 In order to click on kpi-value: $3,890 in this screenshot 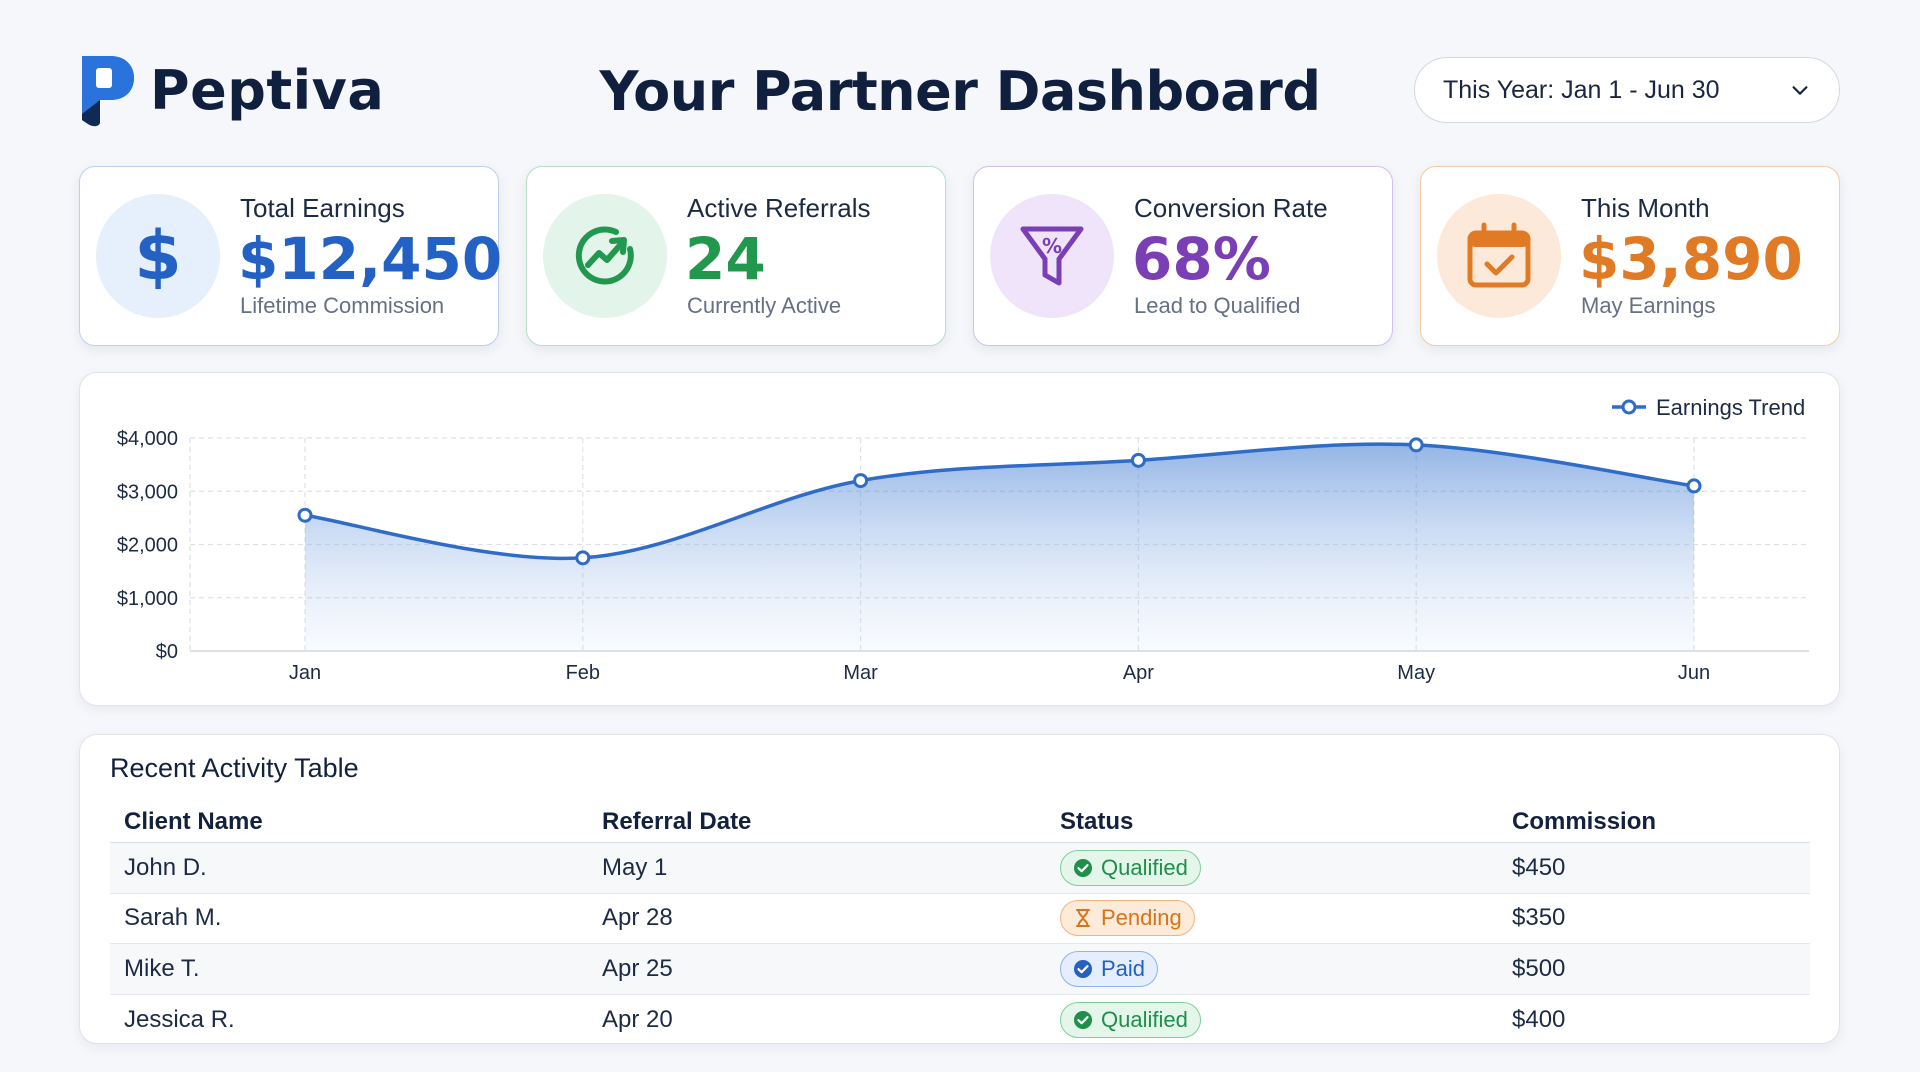, I will do `click(1691, 259)`.